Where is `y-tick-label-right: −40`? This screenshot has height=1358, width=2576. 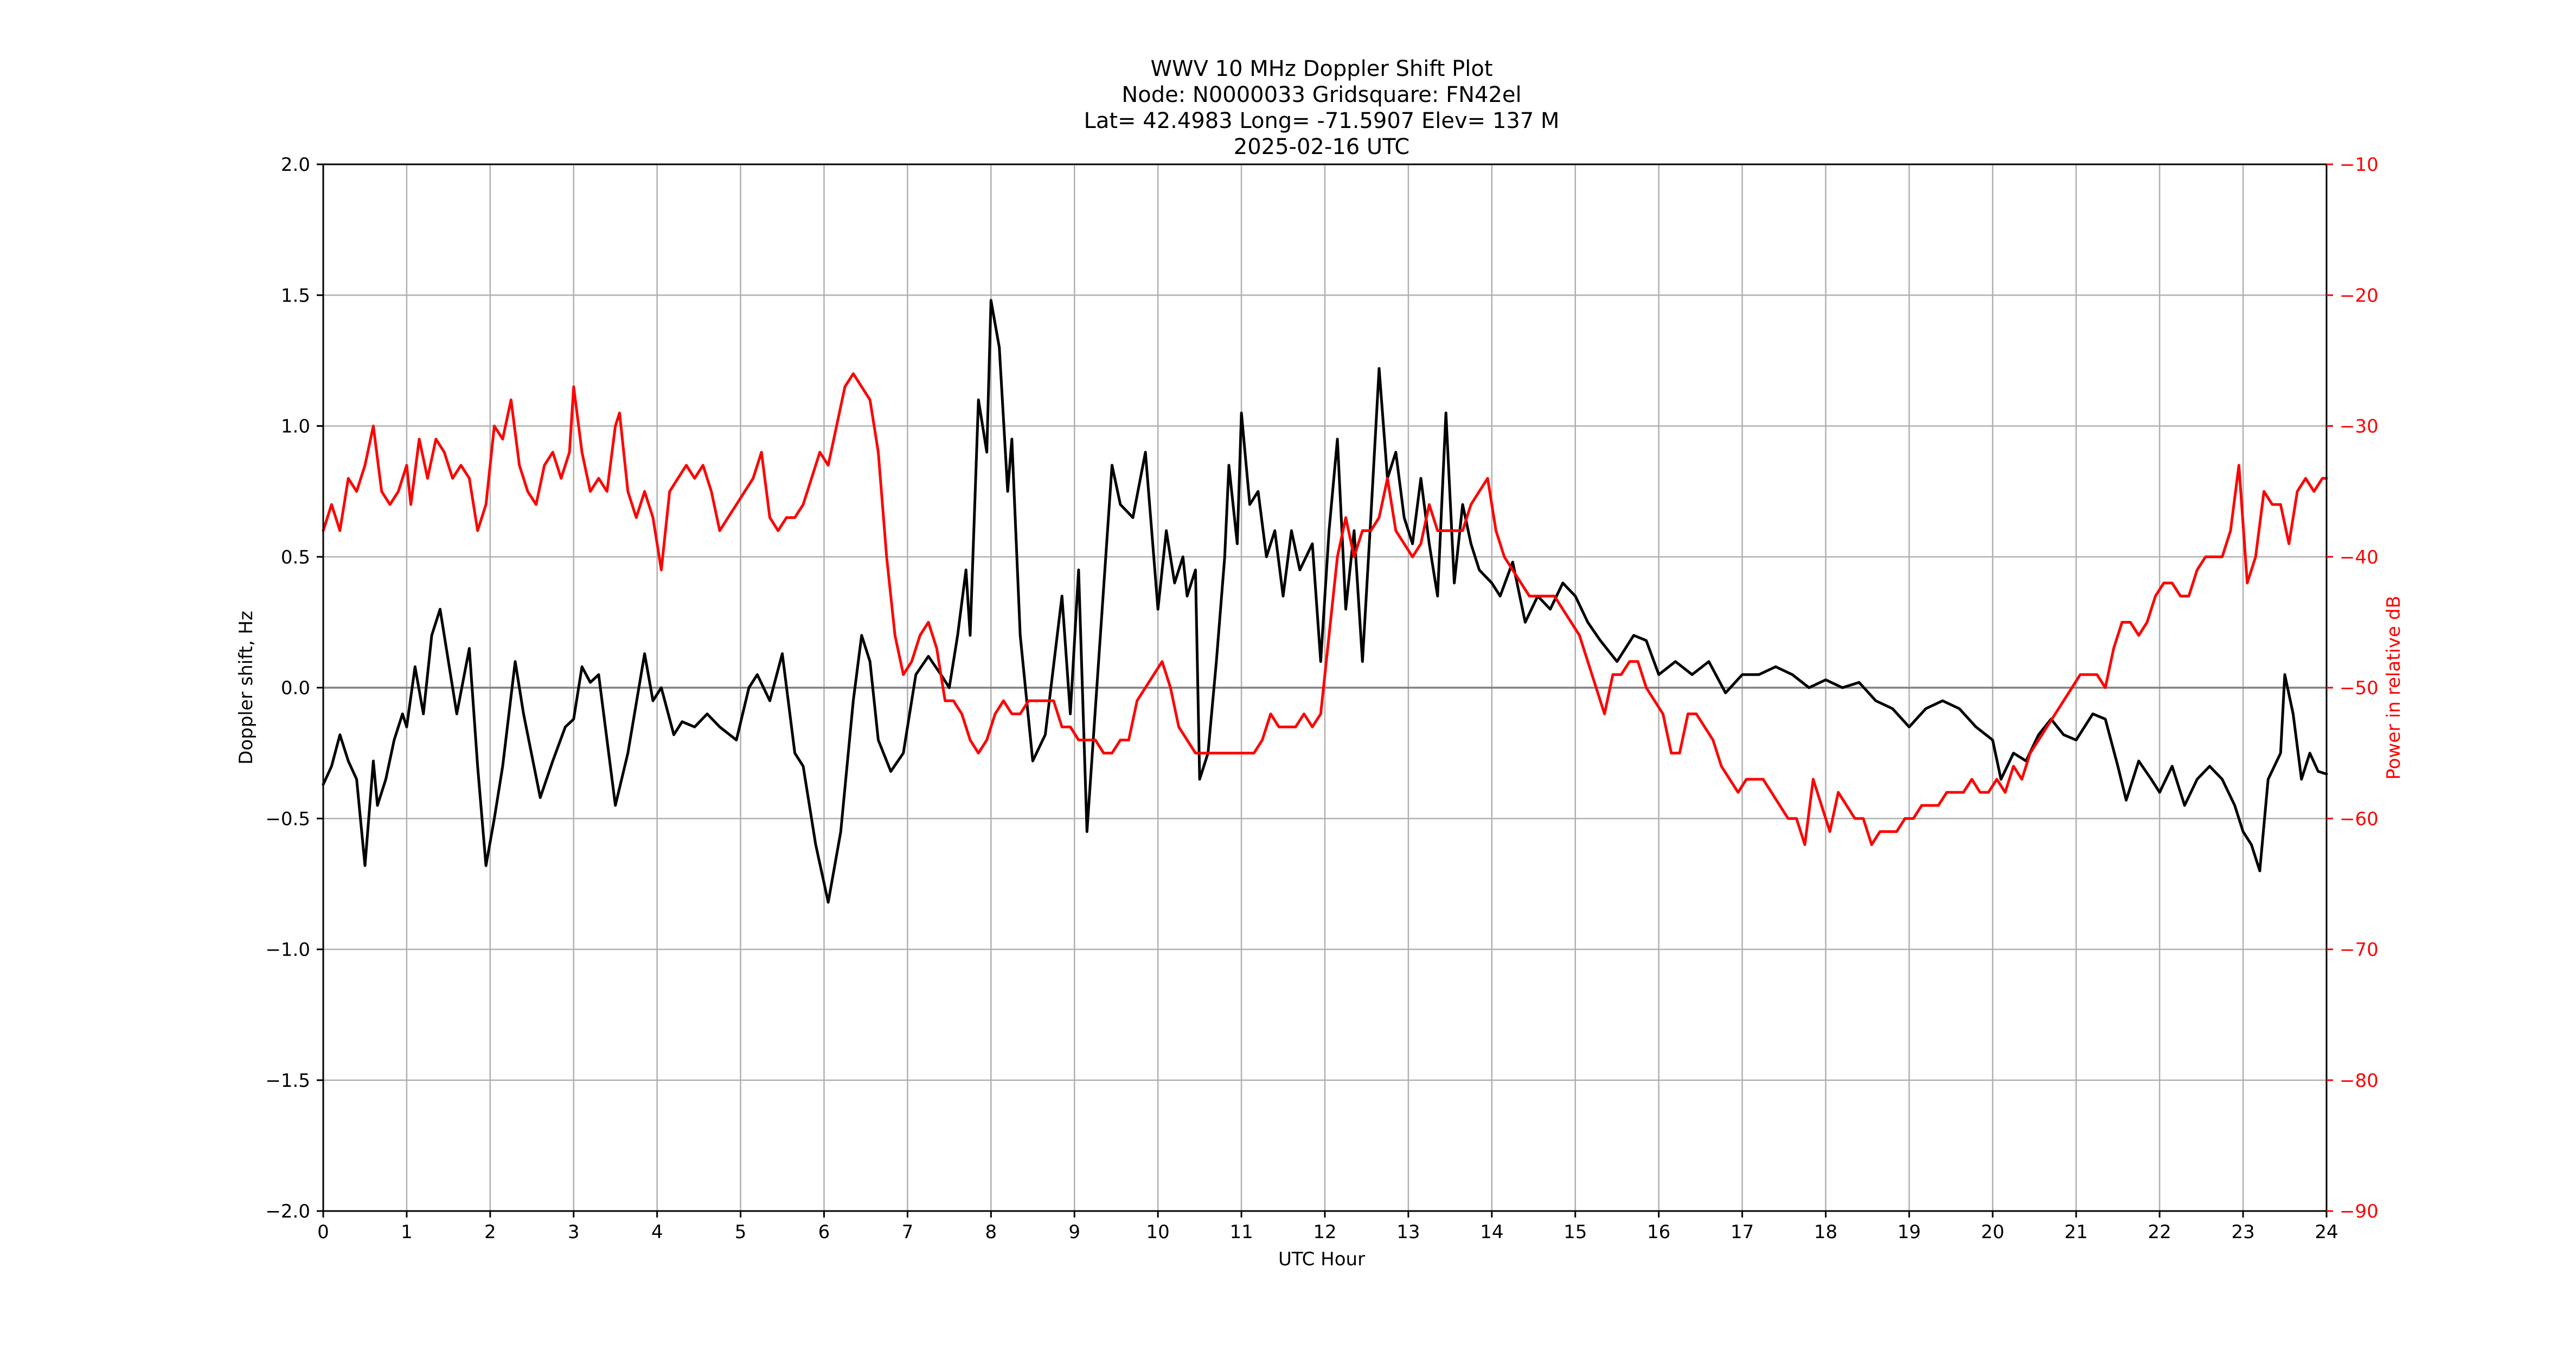 y-tick-label-right: −40 is located at coordinates (2359, 557).